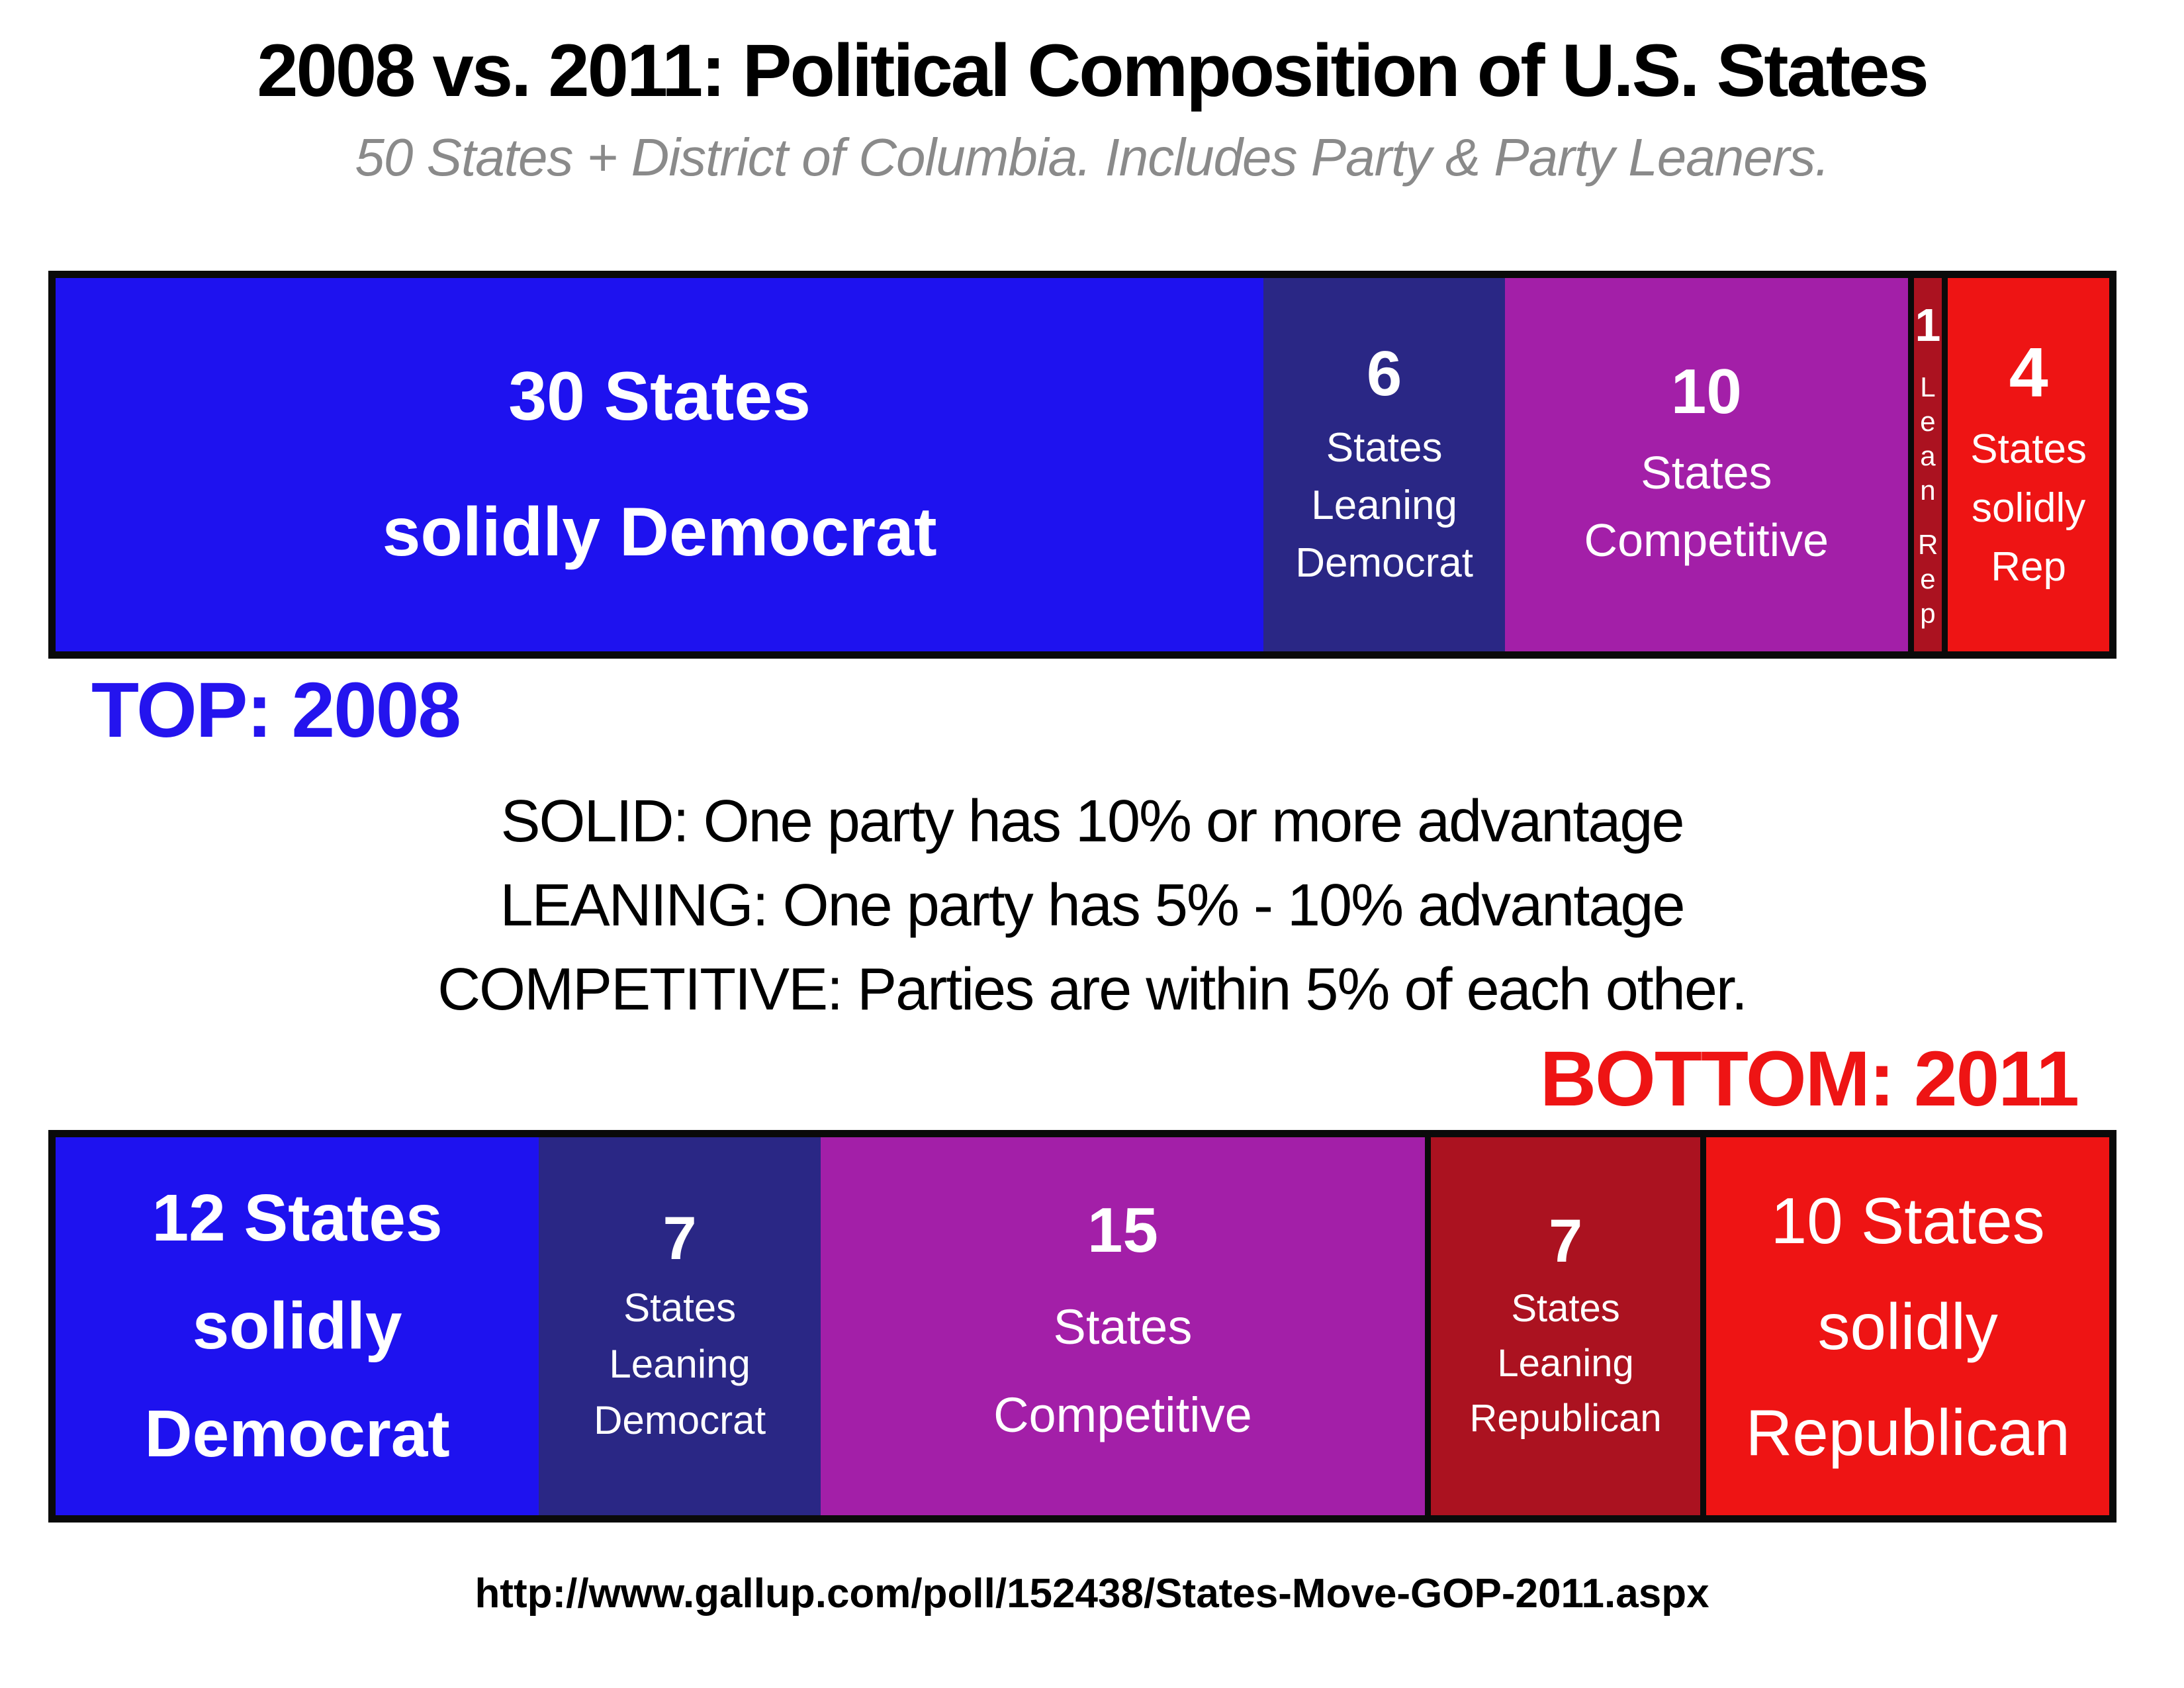  What do you see at coordinates (660, 464) in the screenshot?
I see `segment-2008-solid-democrat: 30 States solidly Democrat` at bounding box center [660, 464].